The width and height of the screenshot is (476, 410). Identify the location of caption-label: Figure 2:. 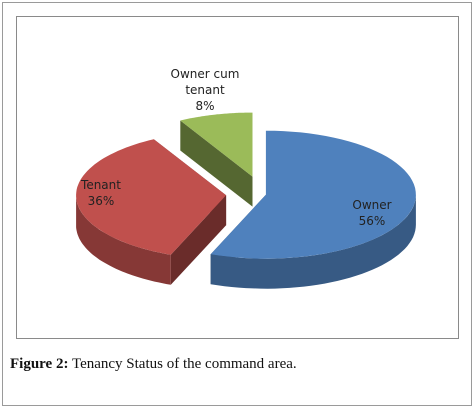
(39, 364).